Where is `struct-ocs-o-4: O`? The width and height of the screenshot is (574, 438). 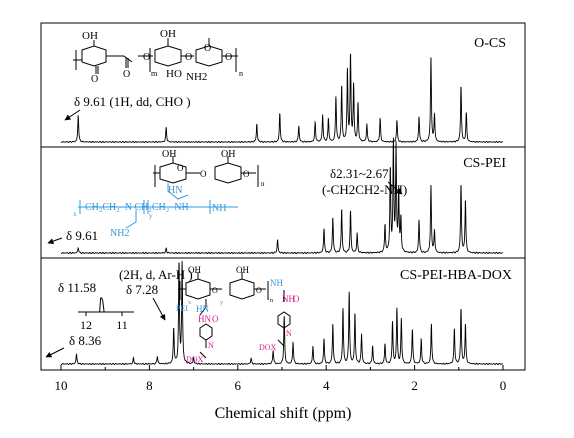 struct-ocs-o-4: O is located at coordinates (188, 57).